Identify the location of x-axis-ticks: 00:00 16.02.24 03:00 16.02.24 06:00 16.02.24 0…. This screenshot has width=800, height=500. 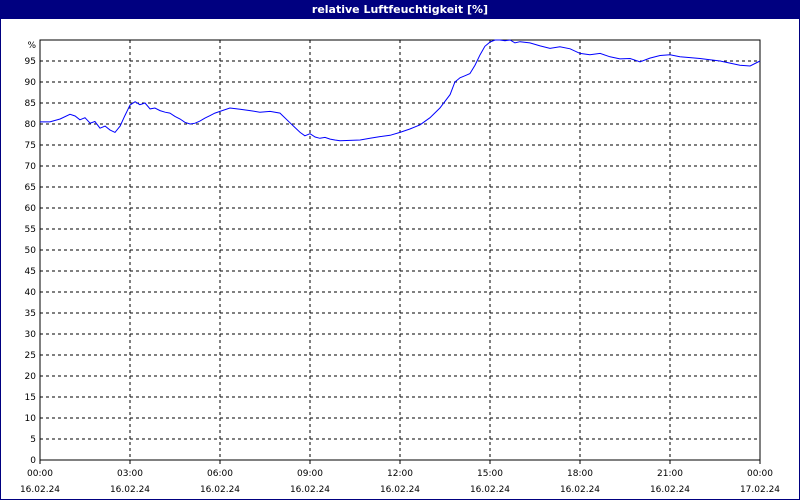
(400, 477).